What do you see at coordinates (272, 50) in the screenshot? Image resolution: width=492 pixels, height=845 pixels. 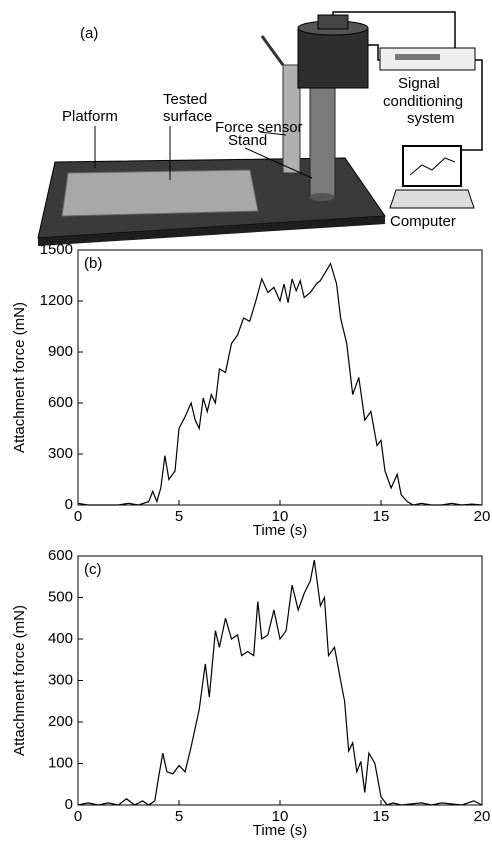 I see `cable` at bounding box center [272, 50].